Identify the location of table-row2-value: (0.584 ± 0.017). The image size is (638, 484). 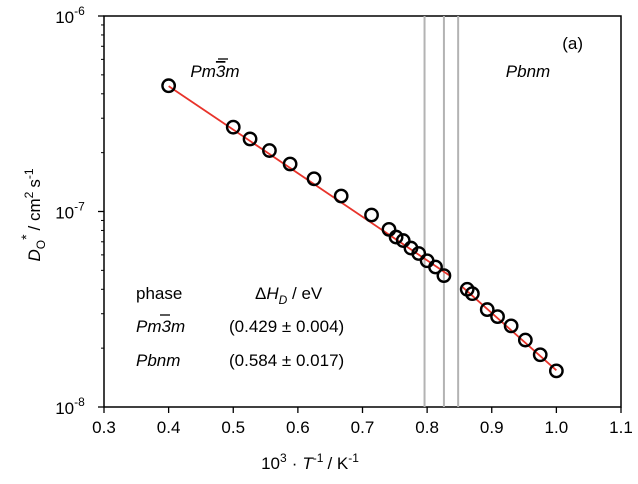
(286, 360).